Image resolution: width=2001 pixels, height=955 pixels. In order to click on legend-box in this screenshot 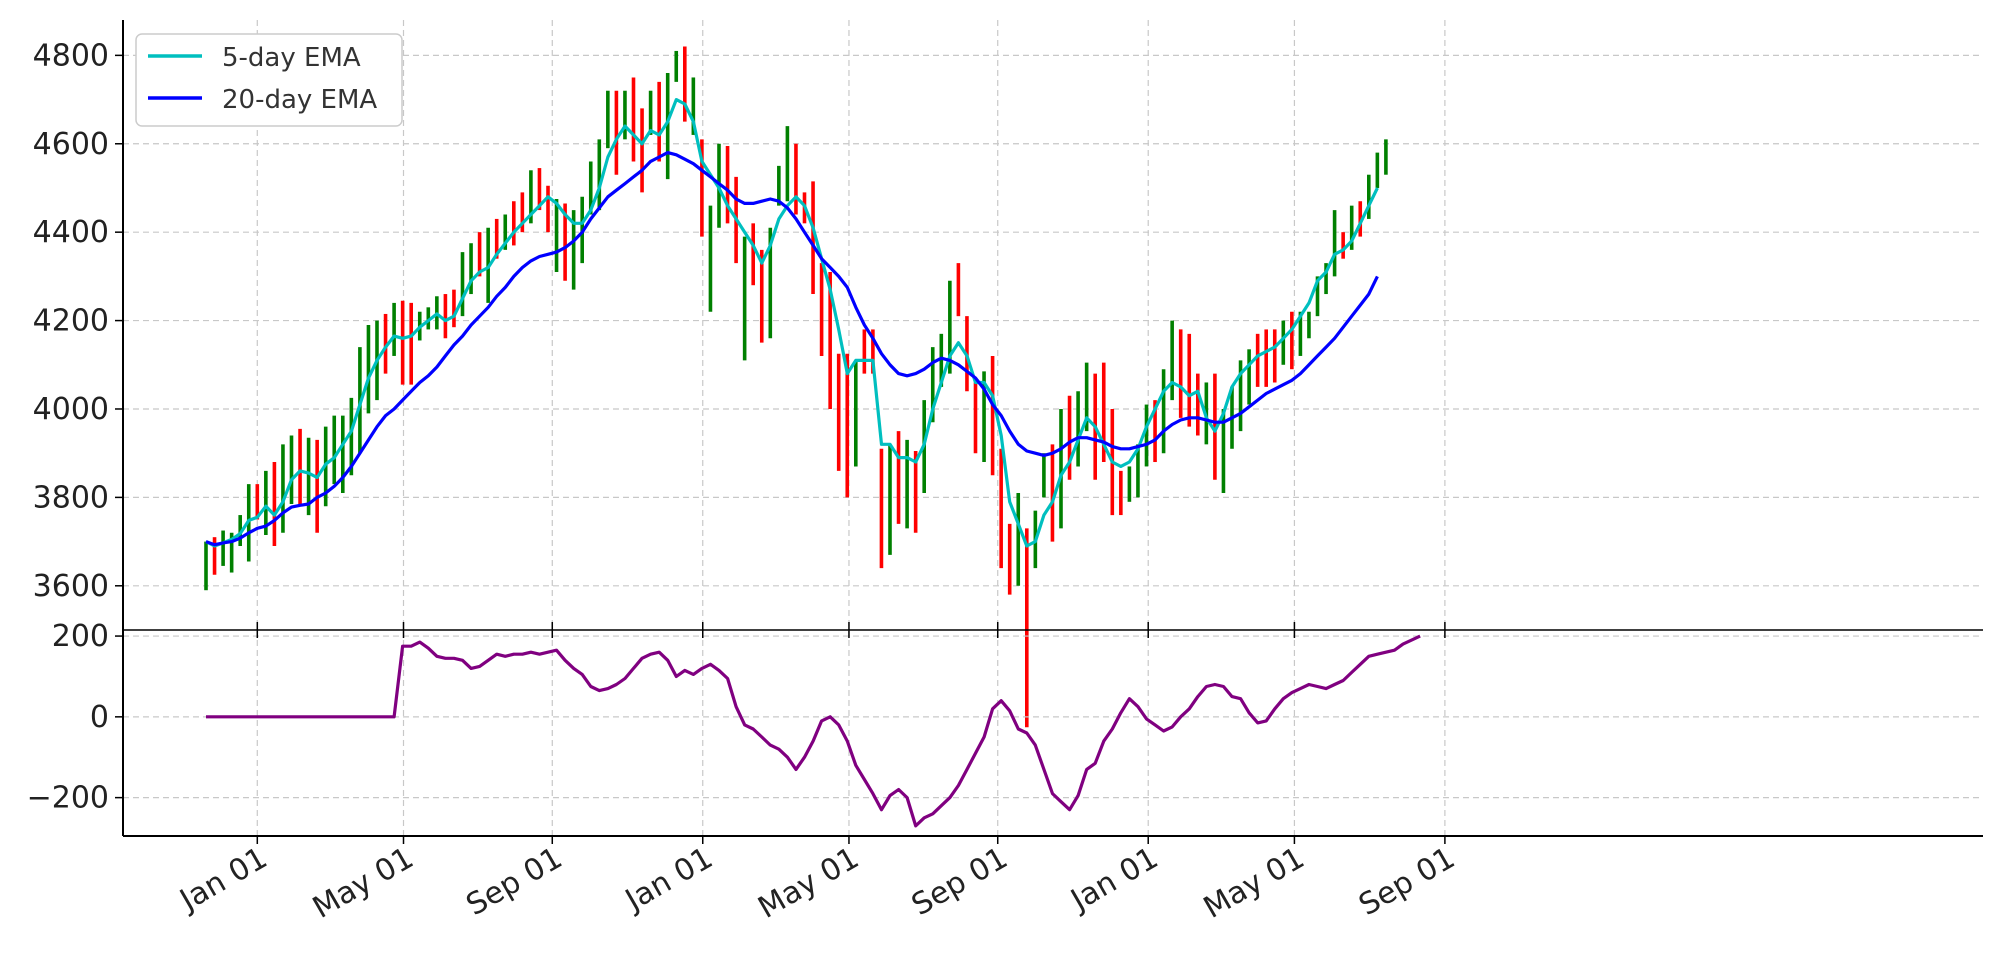, I will do `click(269, 80)`.